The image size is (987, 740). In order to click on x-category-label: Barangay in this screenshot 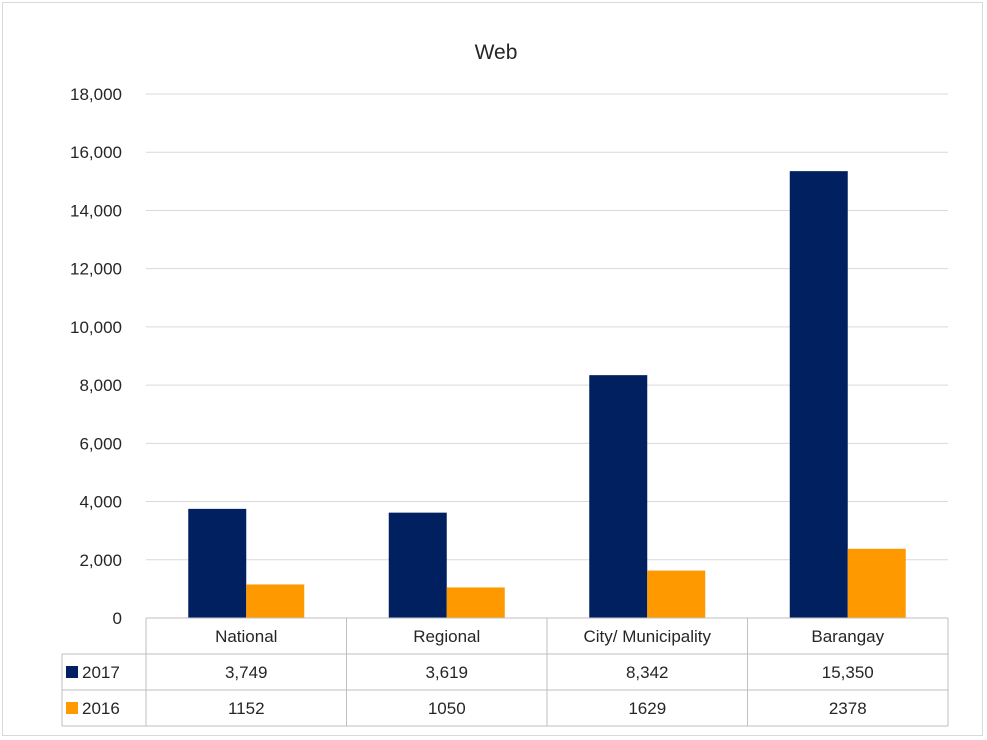, I will do `click(847, 636)`.